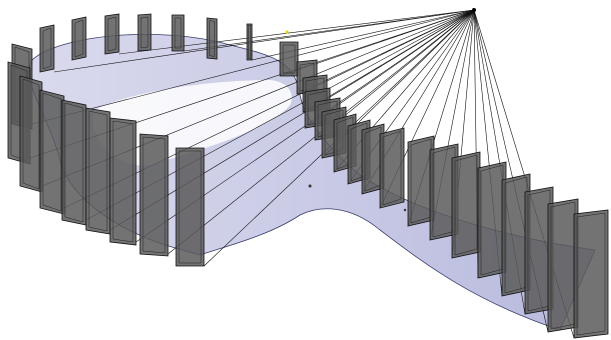 Image resolution: width=611 pixels, height=340 pixels. What do you see at coordinates (474, 10) in the screenshot?
I see `projection-center-point` at bounding box center [474, 10].